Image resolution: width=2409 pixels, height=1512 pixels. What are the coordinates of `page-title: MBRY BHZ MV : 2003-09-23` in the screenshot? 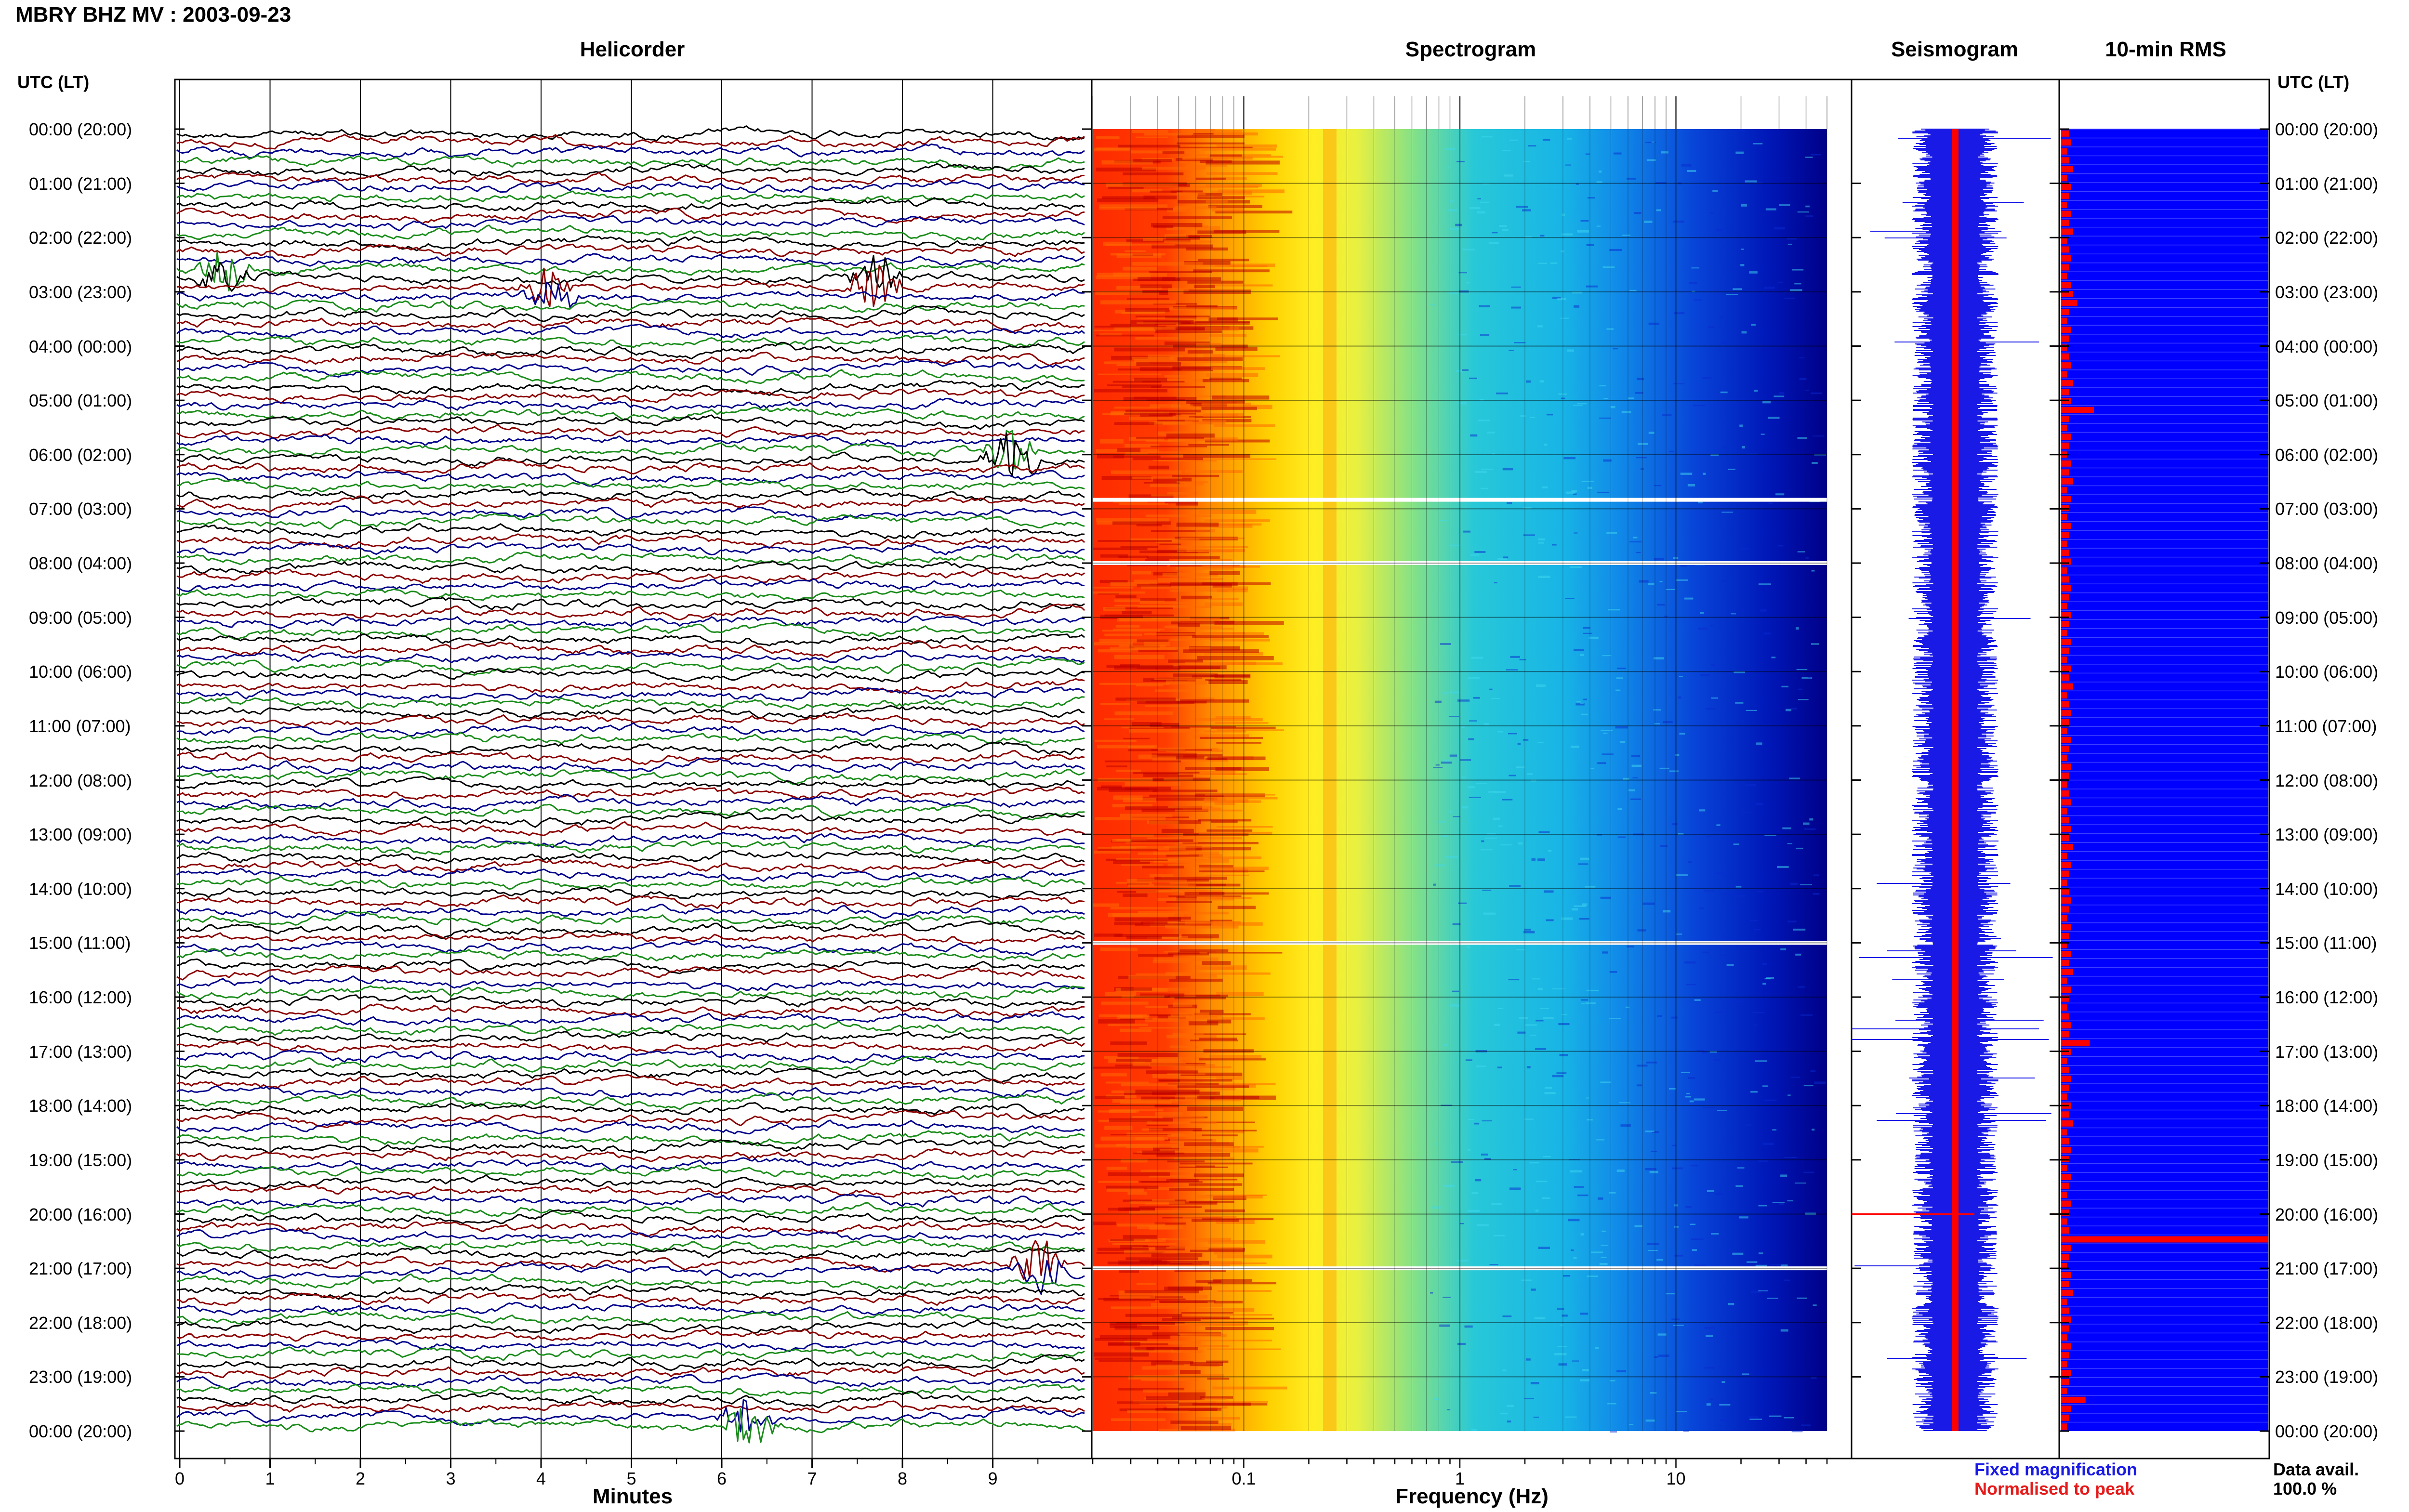 It's located at (153, 14).